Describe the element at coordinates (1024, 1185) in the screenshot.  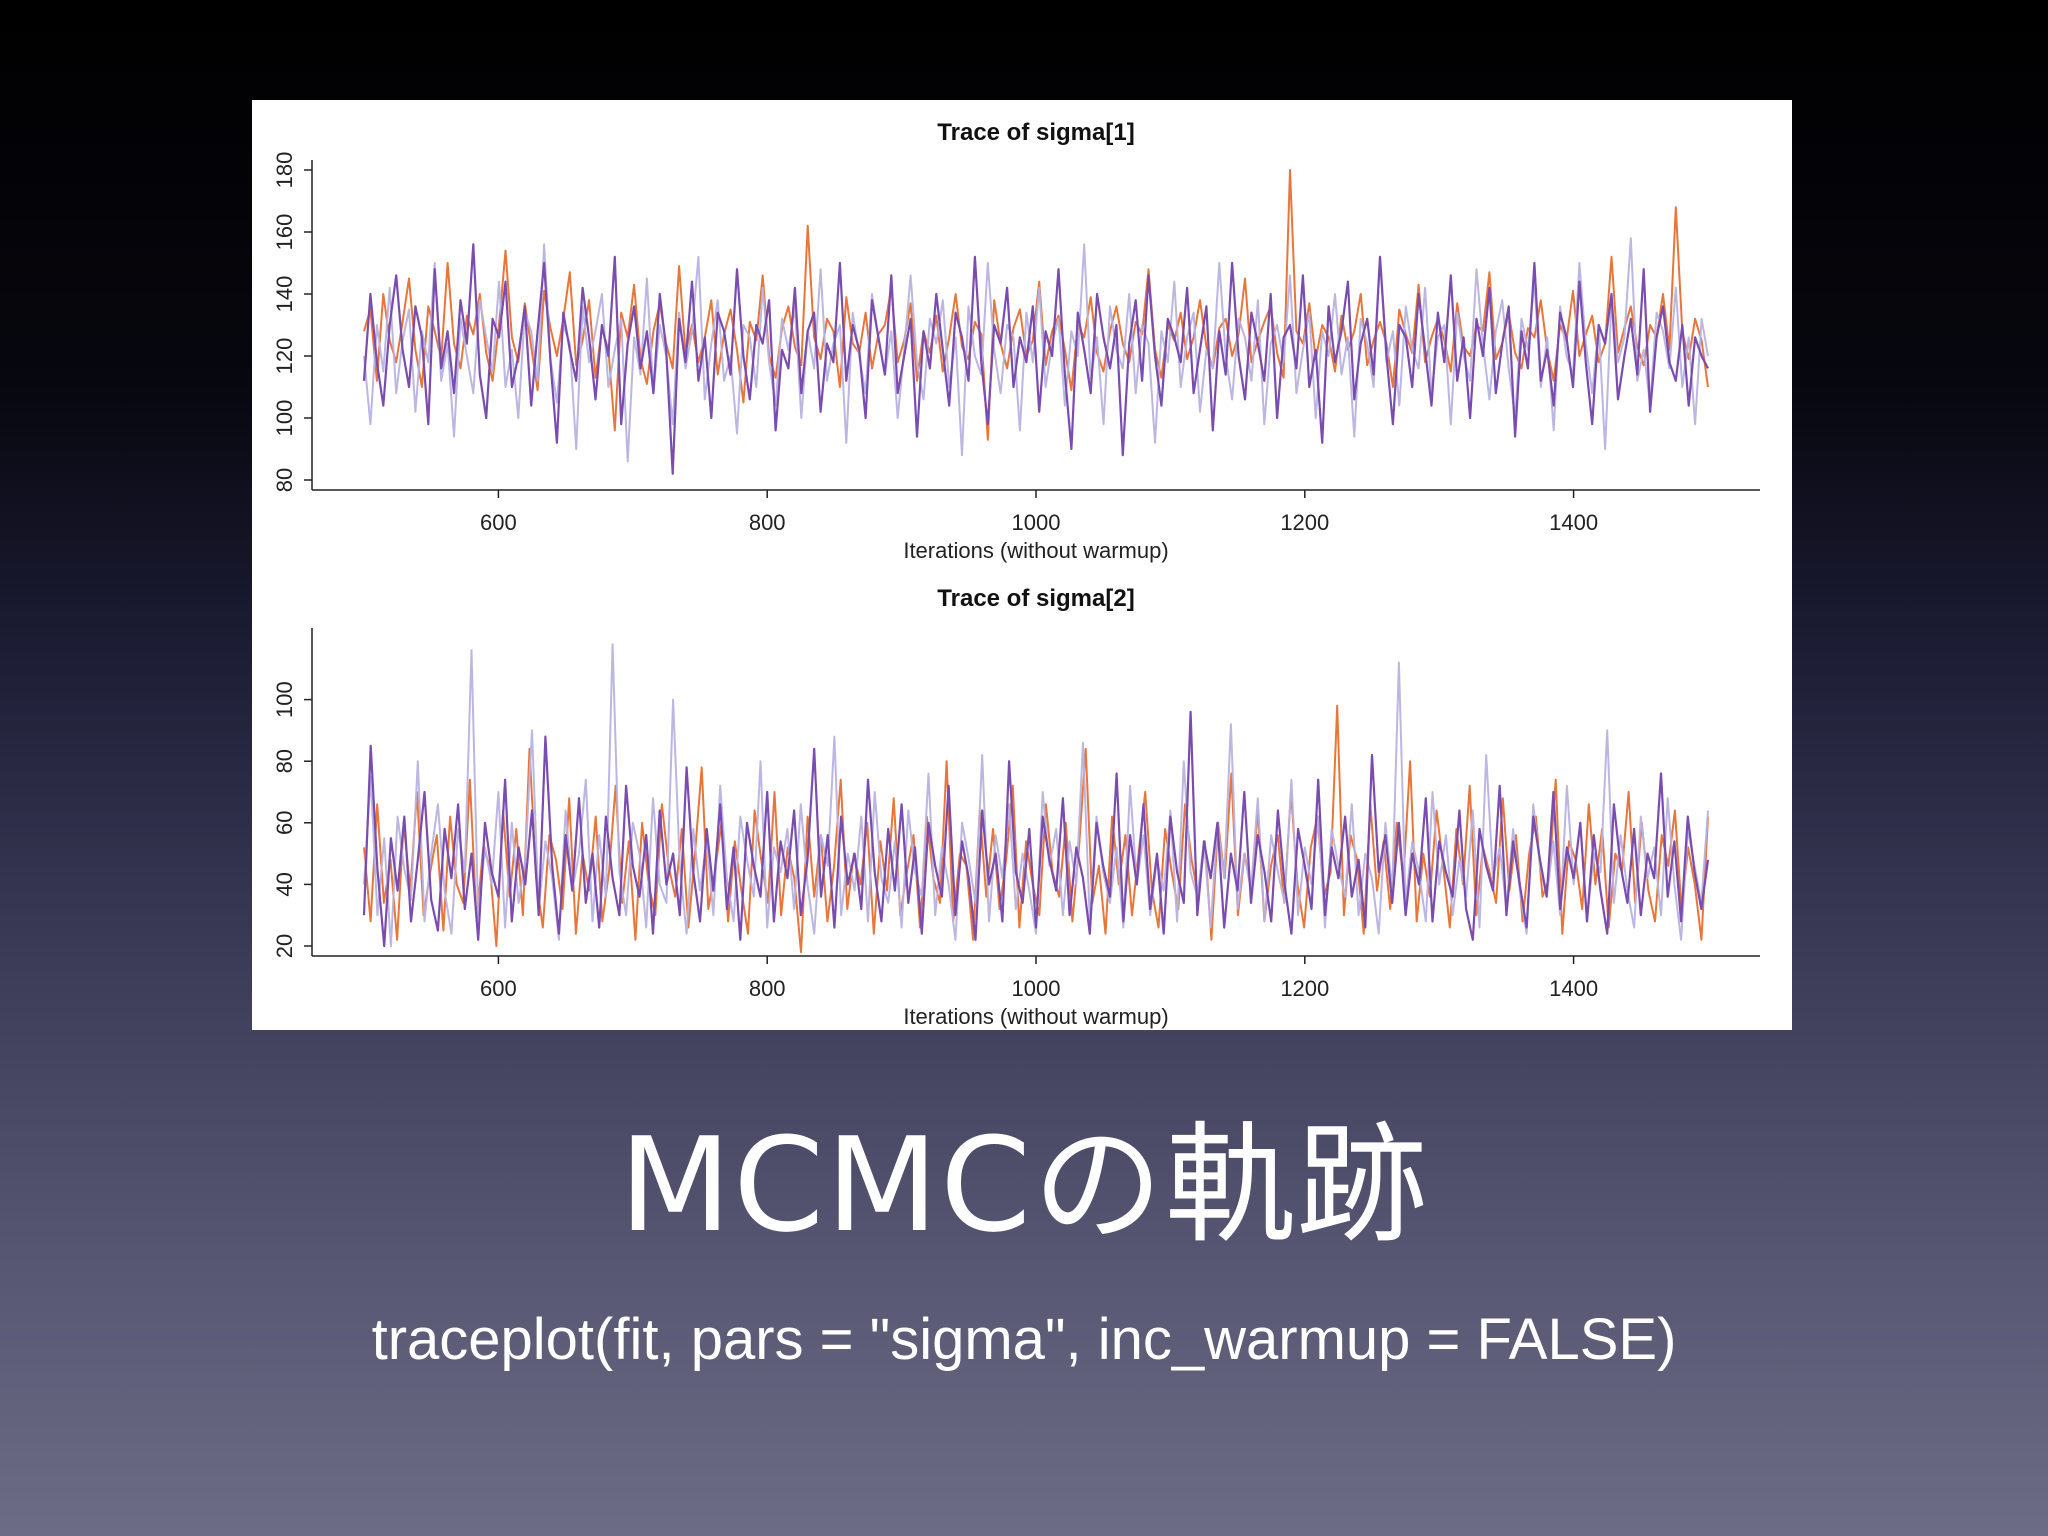
I see `slide-title: MCMCの軌跡` at that location.